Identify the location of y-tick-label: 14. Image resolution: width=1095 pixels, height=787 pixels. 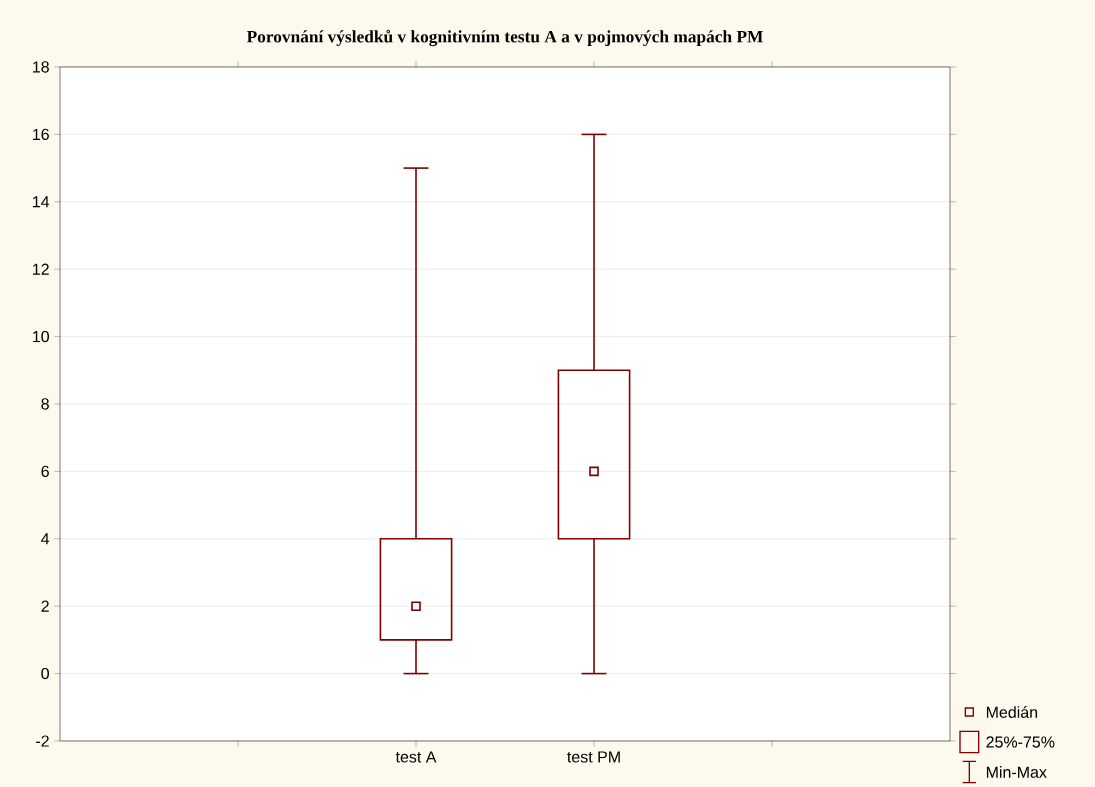
(41, 202).